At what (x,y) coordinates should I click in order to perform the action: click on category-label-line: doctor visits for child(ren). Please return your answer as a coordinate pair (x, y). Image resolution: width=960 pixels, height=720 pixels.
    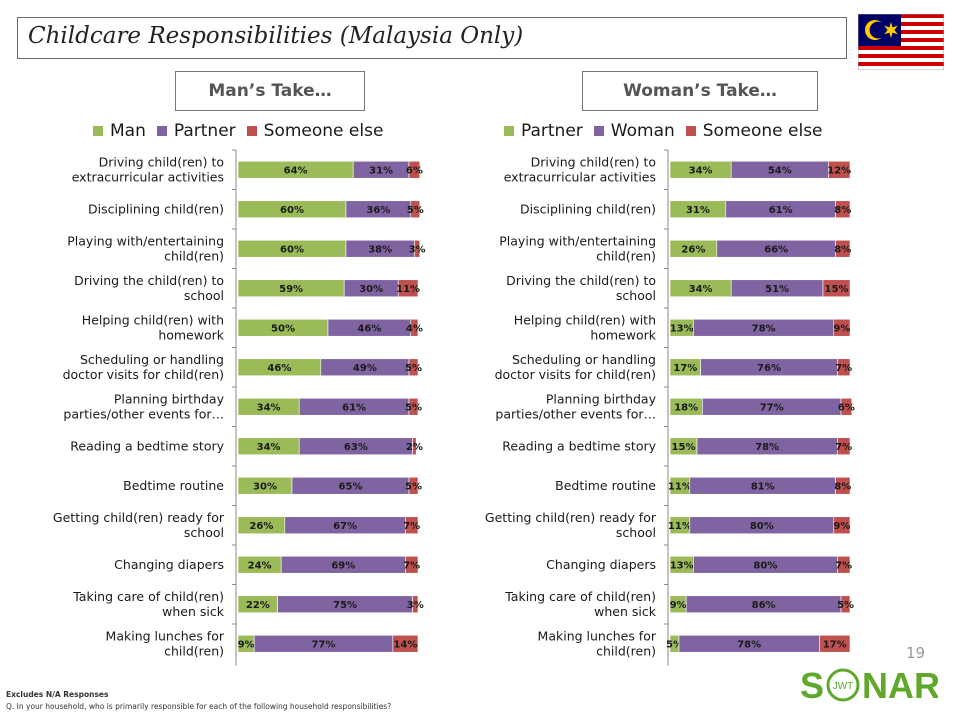
    Looking at the image, I should click on (575, 374).